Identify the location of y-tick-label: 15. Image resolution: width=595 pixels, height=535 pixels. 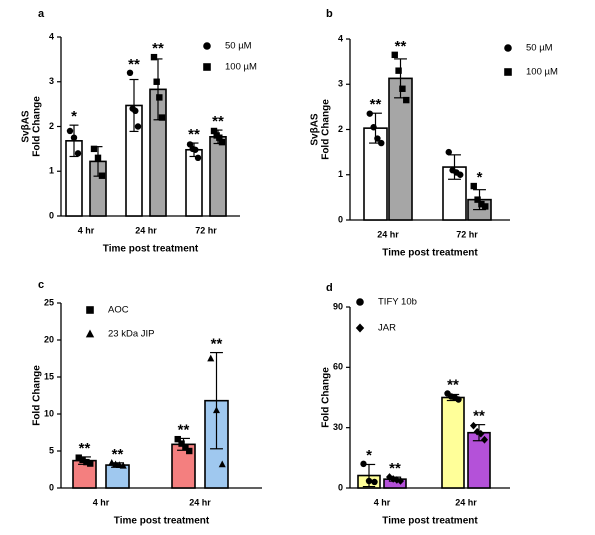
(49, 376).